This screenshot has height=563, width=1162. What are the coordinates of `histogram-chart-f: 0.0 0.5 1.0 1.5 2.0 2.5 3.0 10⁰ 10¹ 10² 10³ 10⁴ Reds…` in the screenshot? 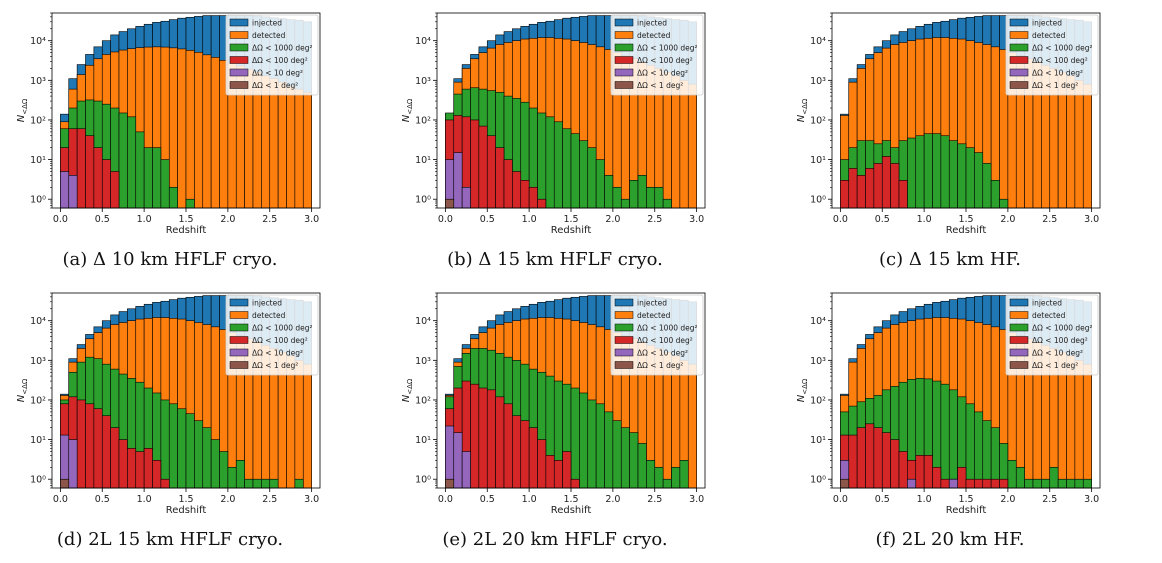 It's located at (948, 404).